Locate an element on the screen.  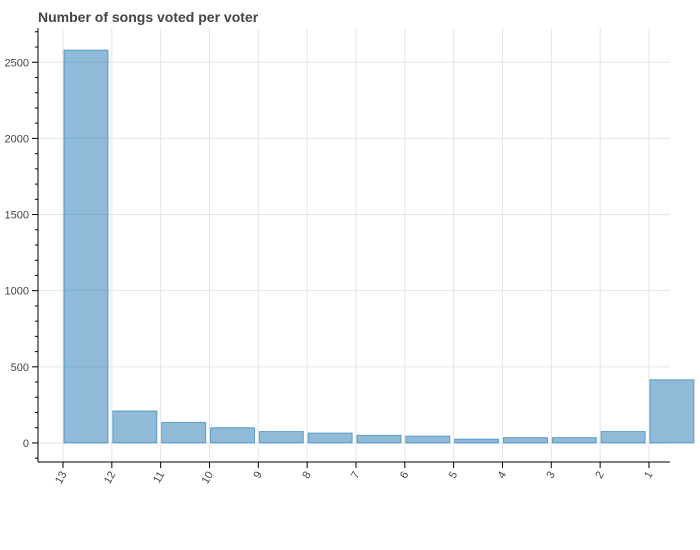
x-tick-label: 11 is located at coordinates (159, 478).